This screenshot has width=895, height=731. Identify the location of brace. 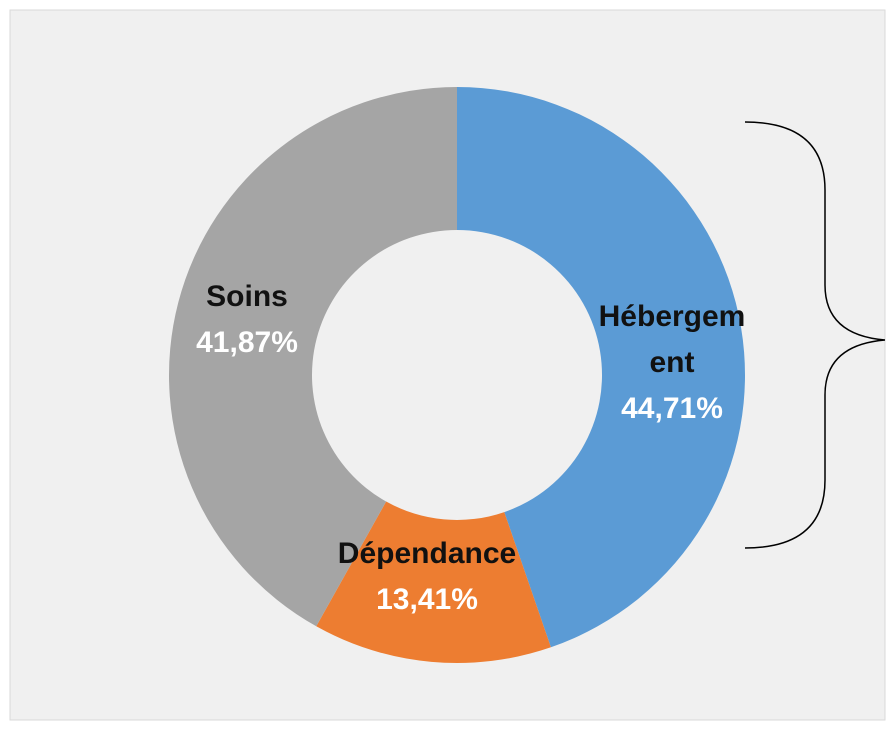
(815, 335).